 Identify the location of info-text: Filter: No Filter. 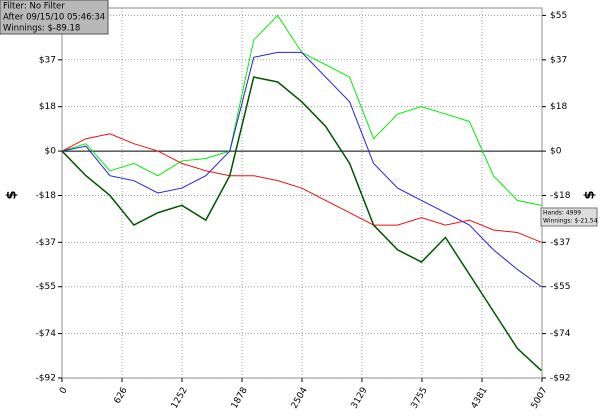
(34, 7).